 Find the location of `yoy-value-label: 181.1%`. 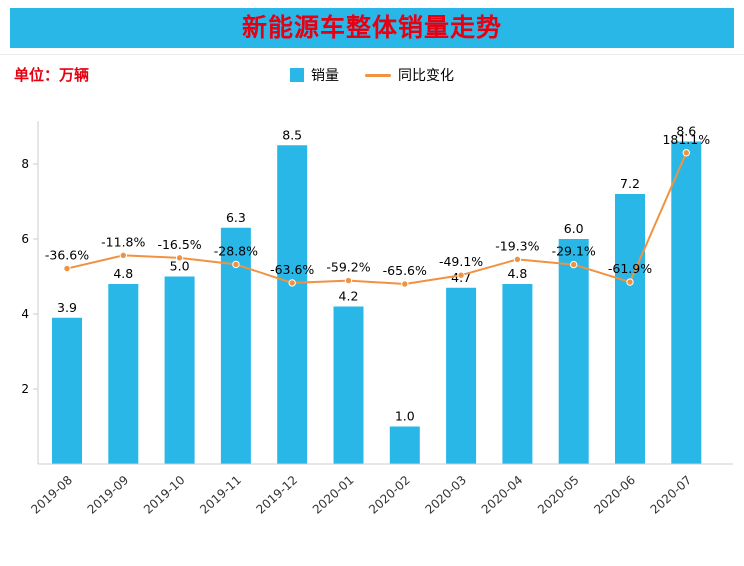

yoy-value-label: 181.1% is located at coordinates (686, 139).